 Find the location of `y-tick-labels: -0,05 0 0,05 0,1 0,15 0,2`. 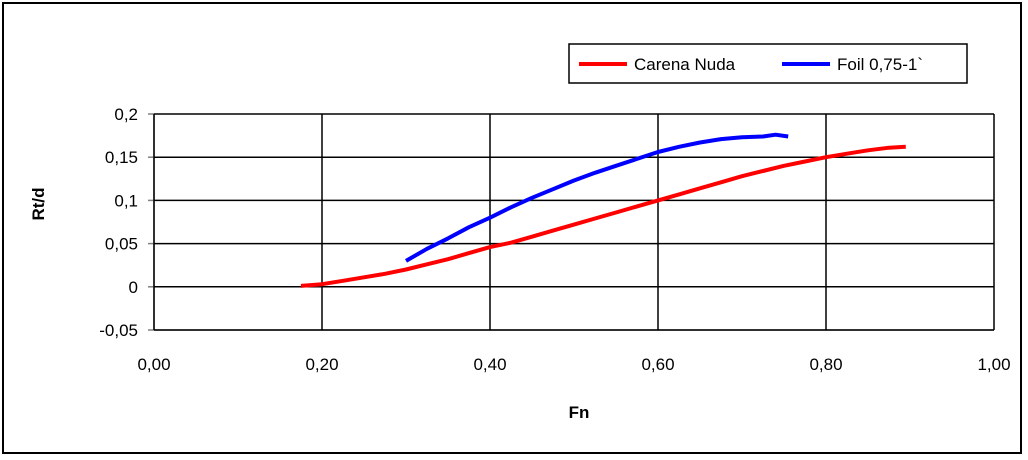

y-tick-labels: -0,05 0 0,05 0,1 0,15 0,2 is located at coordinates (118, 222).